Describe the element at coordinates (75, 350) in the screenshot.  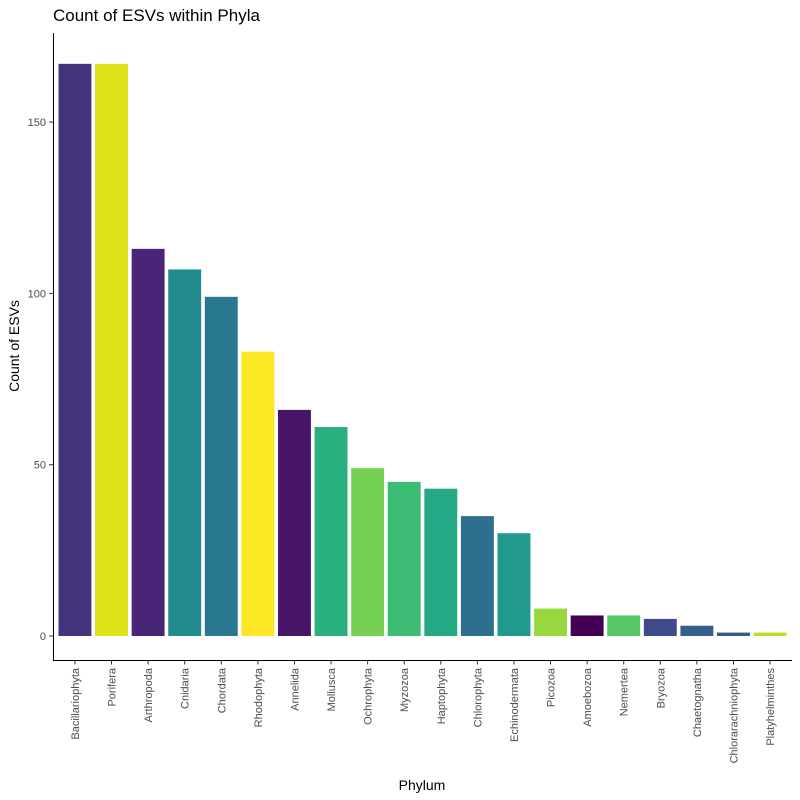
I see `bar-bacillariophyta` at that location.